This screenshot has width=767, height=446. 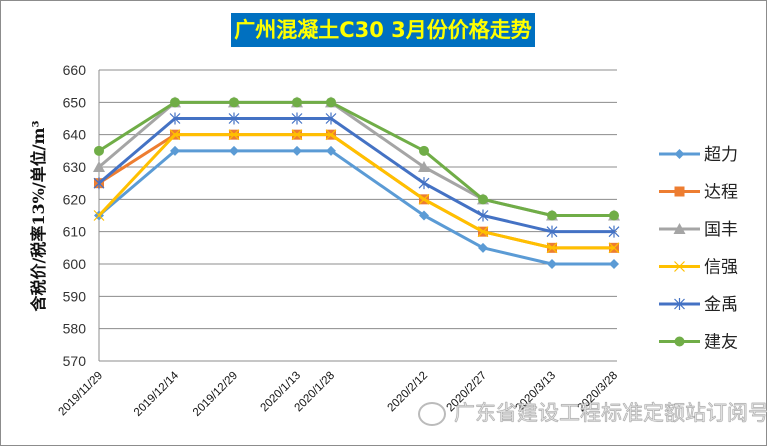 What do you see at coordinates (698, 155) in the screenshot?
I see `legend-item: 超力` at bounding box center [698, 155].